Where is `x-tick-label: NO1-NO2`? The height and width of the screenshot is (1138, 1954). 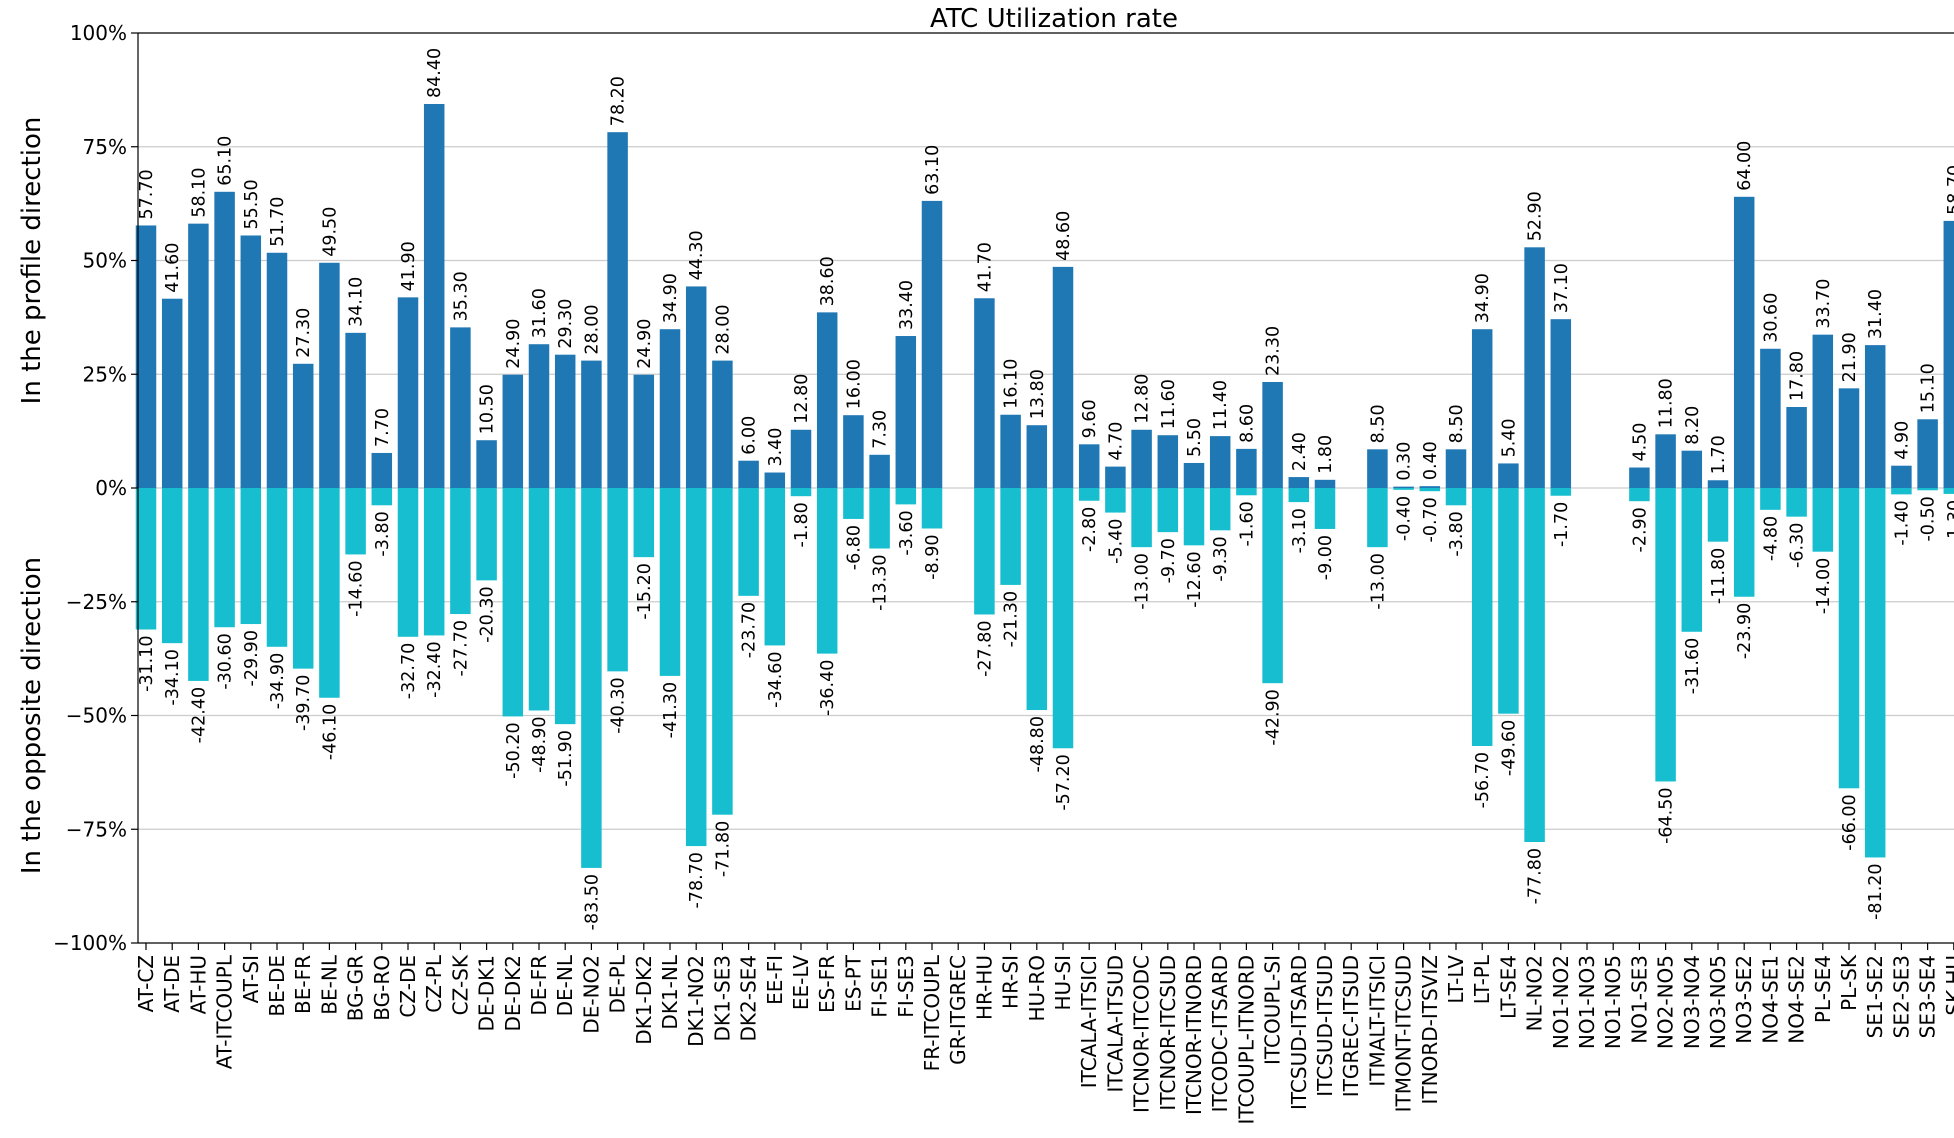
x-tick-label: NO1-NO2 is located at coordinates (1561, 1002).